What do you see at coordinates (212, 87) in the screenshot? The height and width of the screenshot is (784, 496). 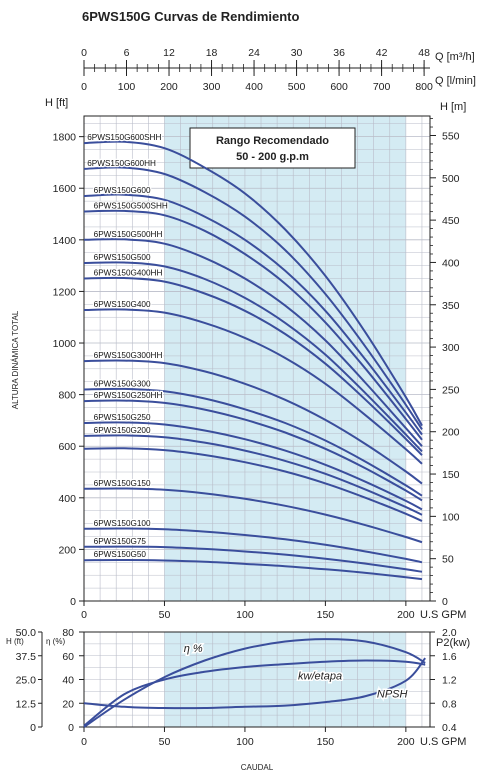 I see `q-lmin-tick-label: 300` at bounding box center [212, 87].